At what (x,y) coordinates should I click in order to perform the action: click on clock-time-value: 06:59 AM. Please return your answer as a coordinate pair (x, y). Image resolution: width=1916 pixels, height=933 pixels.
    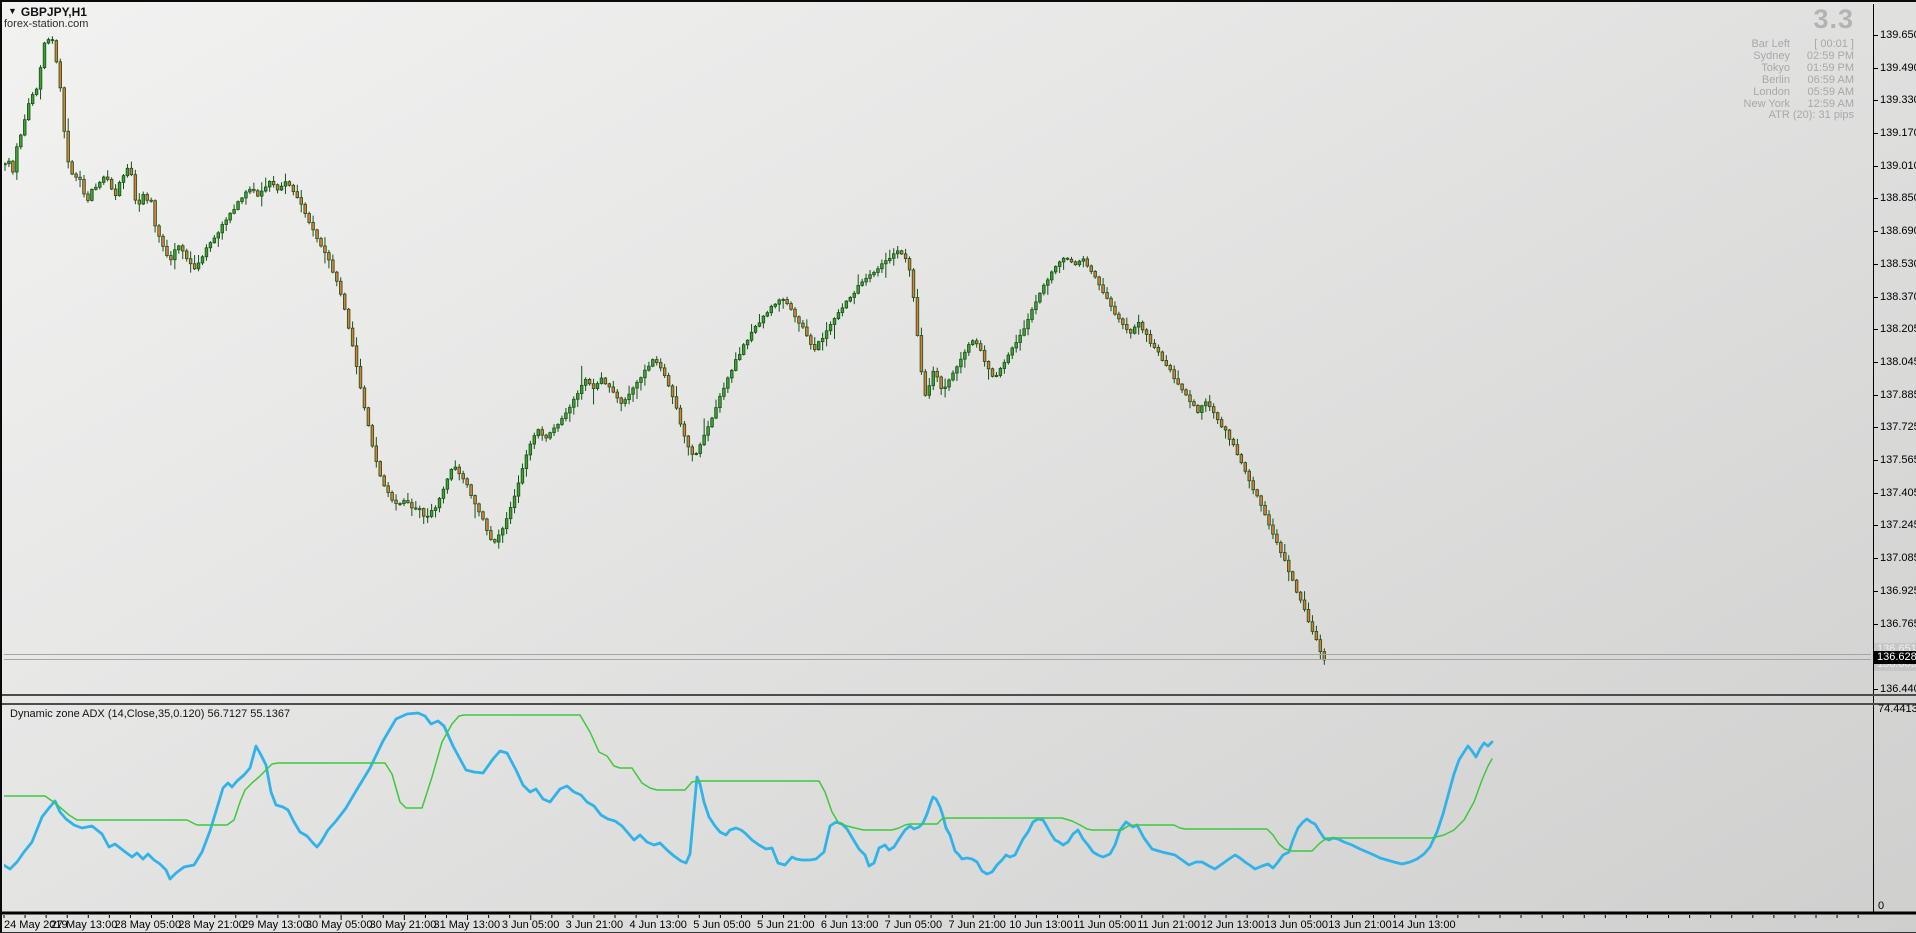
    Looking at the image, I should click on (1830, 80).